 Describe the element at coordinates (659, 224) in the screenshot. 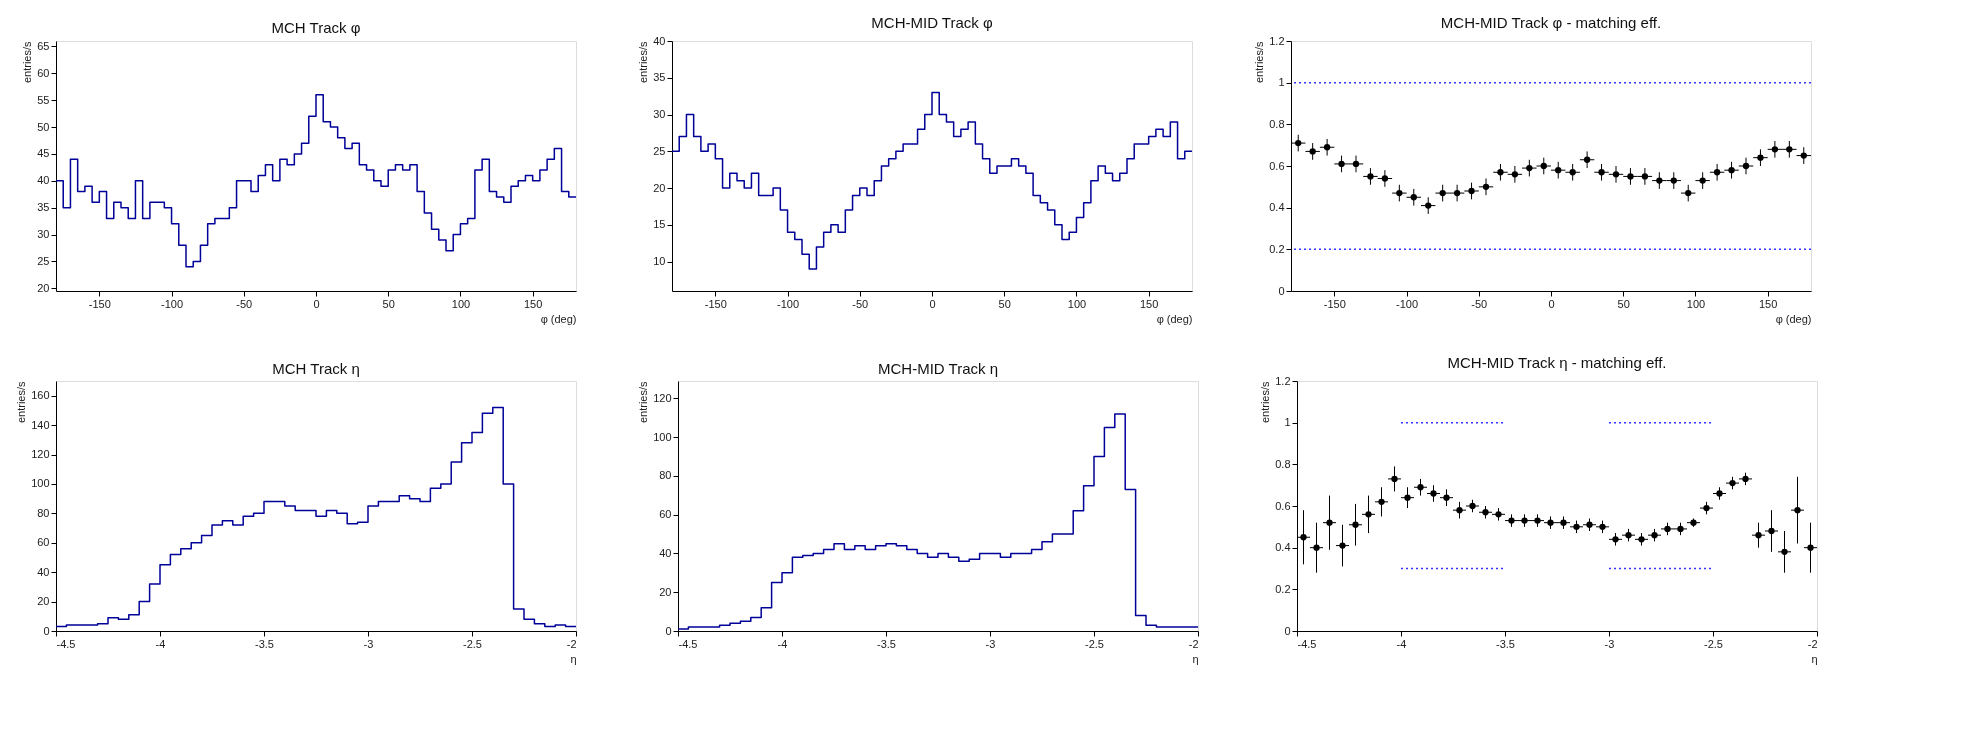

I see `y-tick-label: 15` at that location.